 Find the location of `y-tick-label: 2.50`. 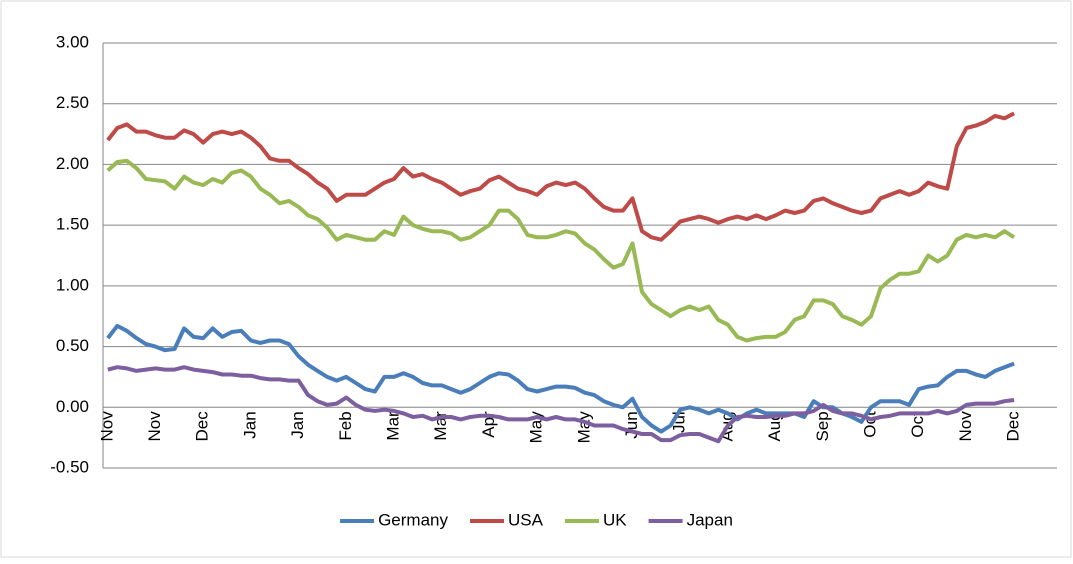

y-tick-label: 2.50 is located at coordinates (72, 102).